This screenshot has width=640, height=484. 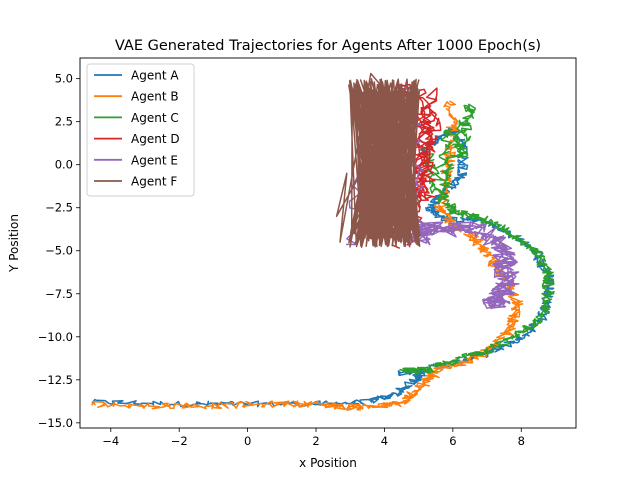 I want to click on y-axis: −15.0 −12.5 −10.0 −7.5 −5.0 −2.5 0.0 2.5 5.0, so click(x=59, y=251).